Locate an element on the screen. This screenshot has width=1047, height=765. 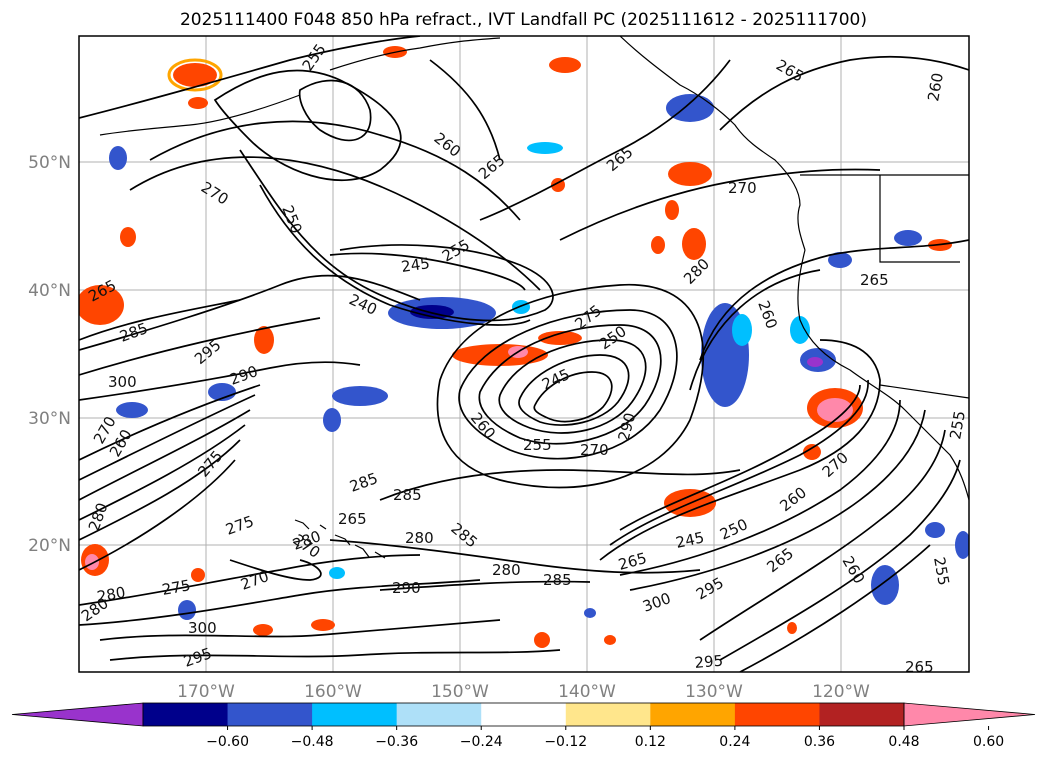
colorbar-tick-label: −0.48 is located at coordinates (312, 742).